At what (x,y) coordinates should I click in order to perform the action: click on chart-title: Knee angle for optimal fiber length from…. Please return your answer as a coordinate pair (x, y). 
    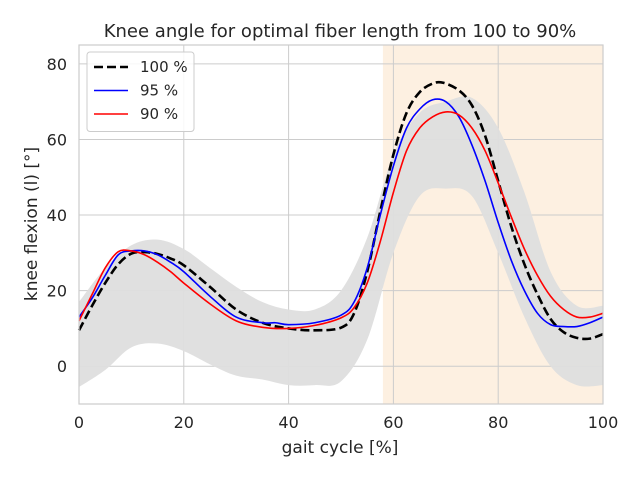
    Looking at the image, I should click on (340, 31).